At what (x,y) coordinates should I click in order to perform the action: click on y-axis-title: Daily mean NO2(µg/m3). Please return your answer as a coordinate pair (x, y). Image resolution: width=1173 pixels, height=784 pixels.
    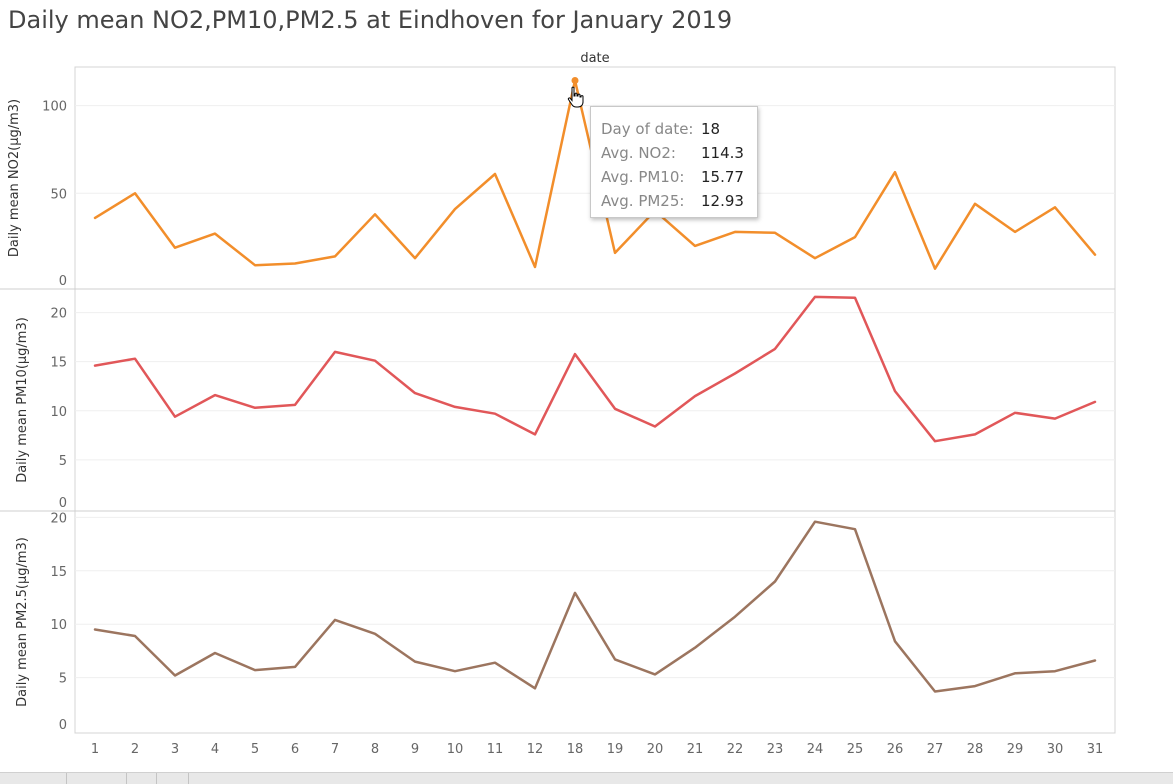
    Looking at the image, I should click on (14, 178).